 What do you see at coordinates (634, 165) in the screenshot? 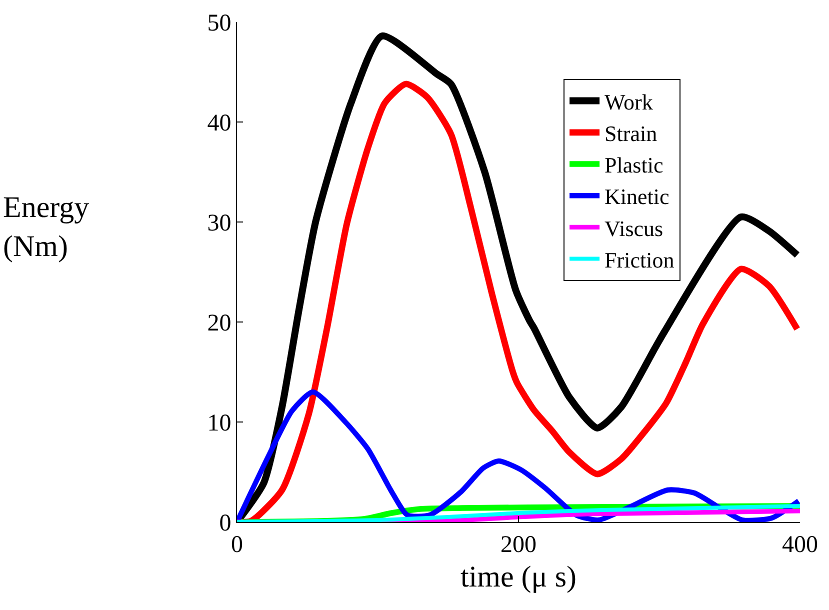
I see `legend-label: Plastic` at bounding box center [634, 165].